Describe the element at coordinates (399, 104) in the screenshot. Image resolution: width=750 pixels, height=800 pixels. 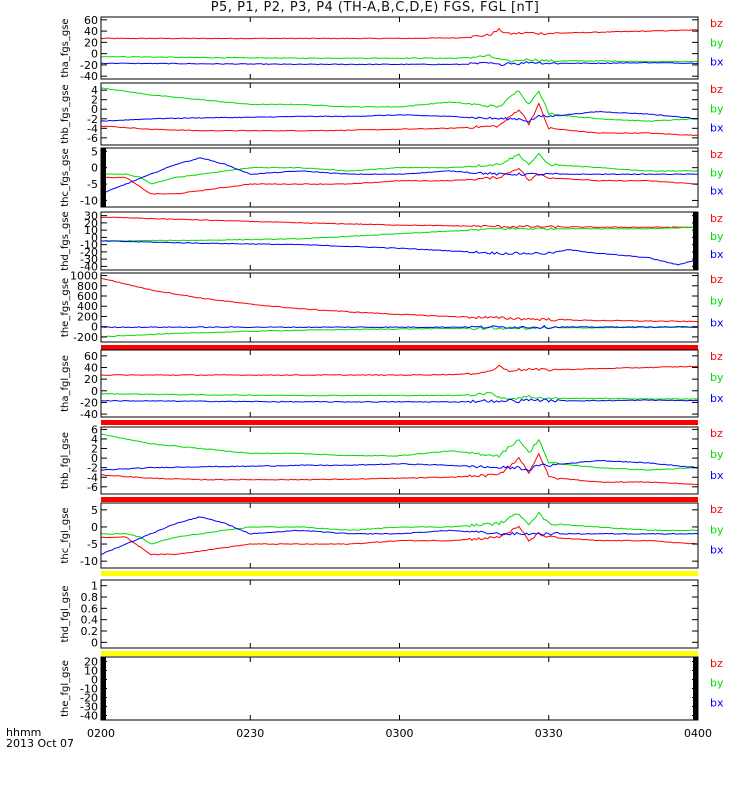
I see `trace-by-thb_fgs_gse` at that location.